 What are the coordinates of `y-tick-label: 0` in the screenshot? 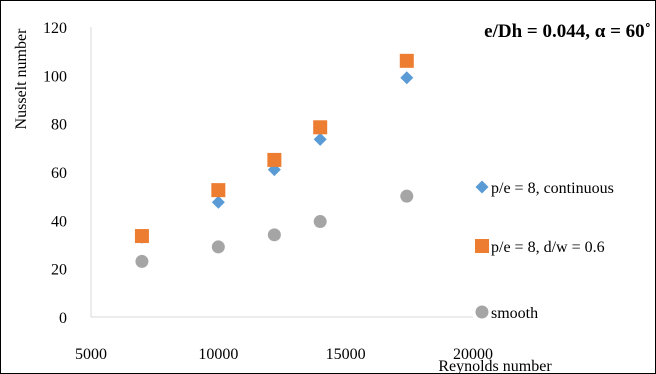 It's located at (63, 318).